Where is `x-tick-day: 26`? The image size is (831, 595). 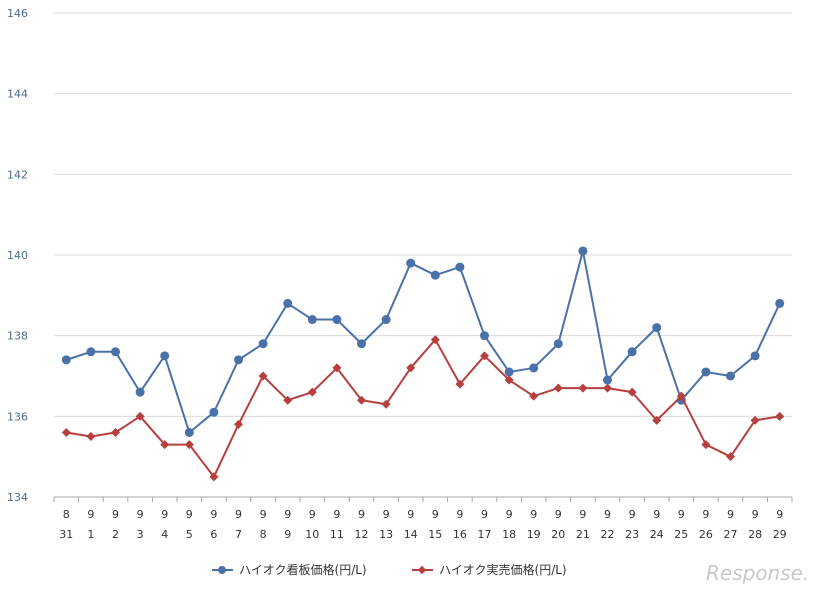
x-tick-day: 26 is located at coordinates (706, 534).